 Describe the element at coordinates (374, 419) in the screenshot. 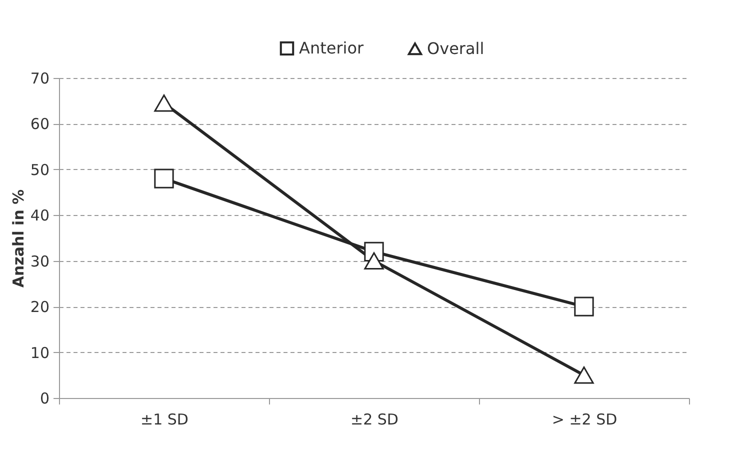

I see `x-tick-label: ±2 SD` at that location.